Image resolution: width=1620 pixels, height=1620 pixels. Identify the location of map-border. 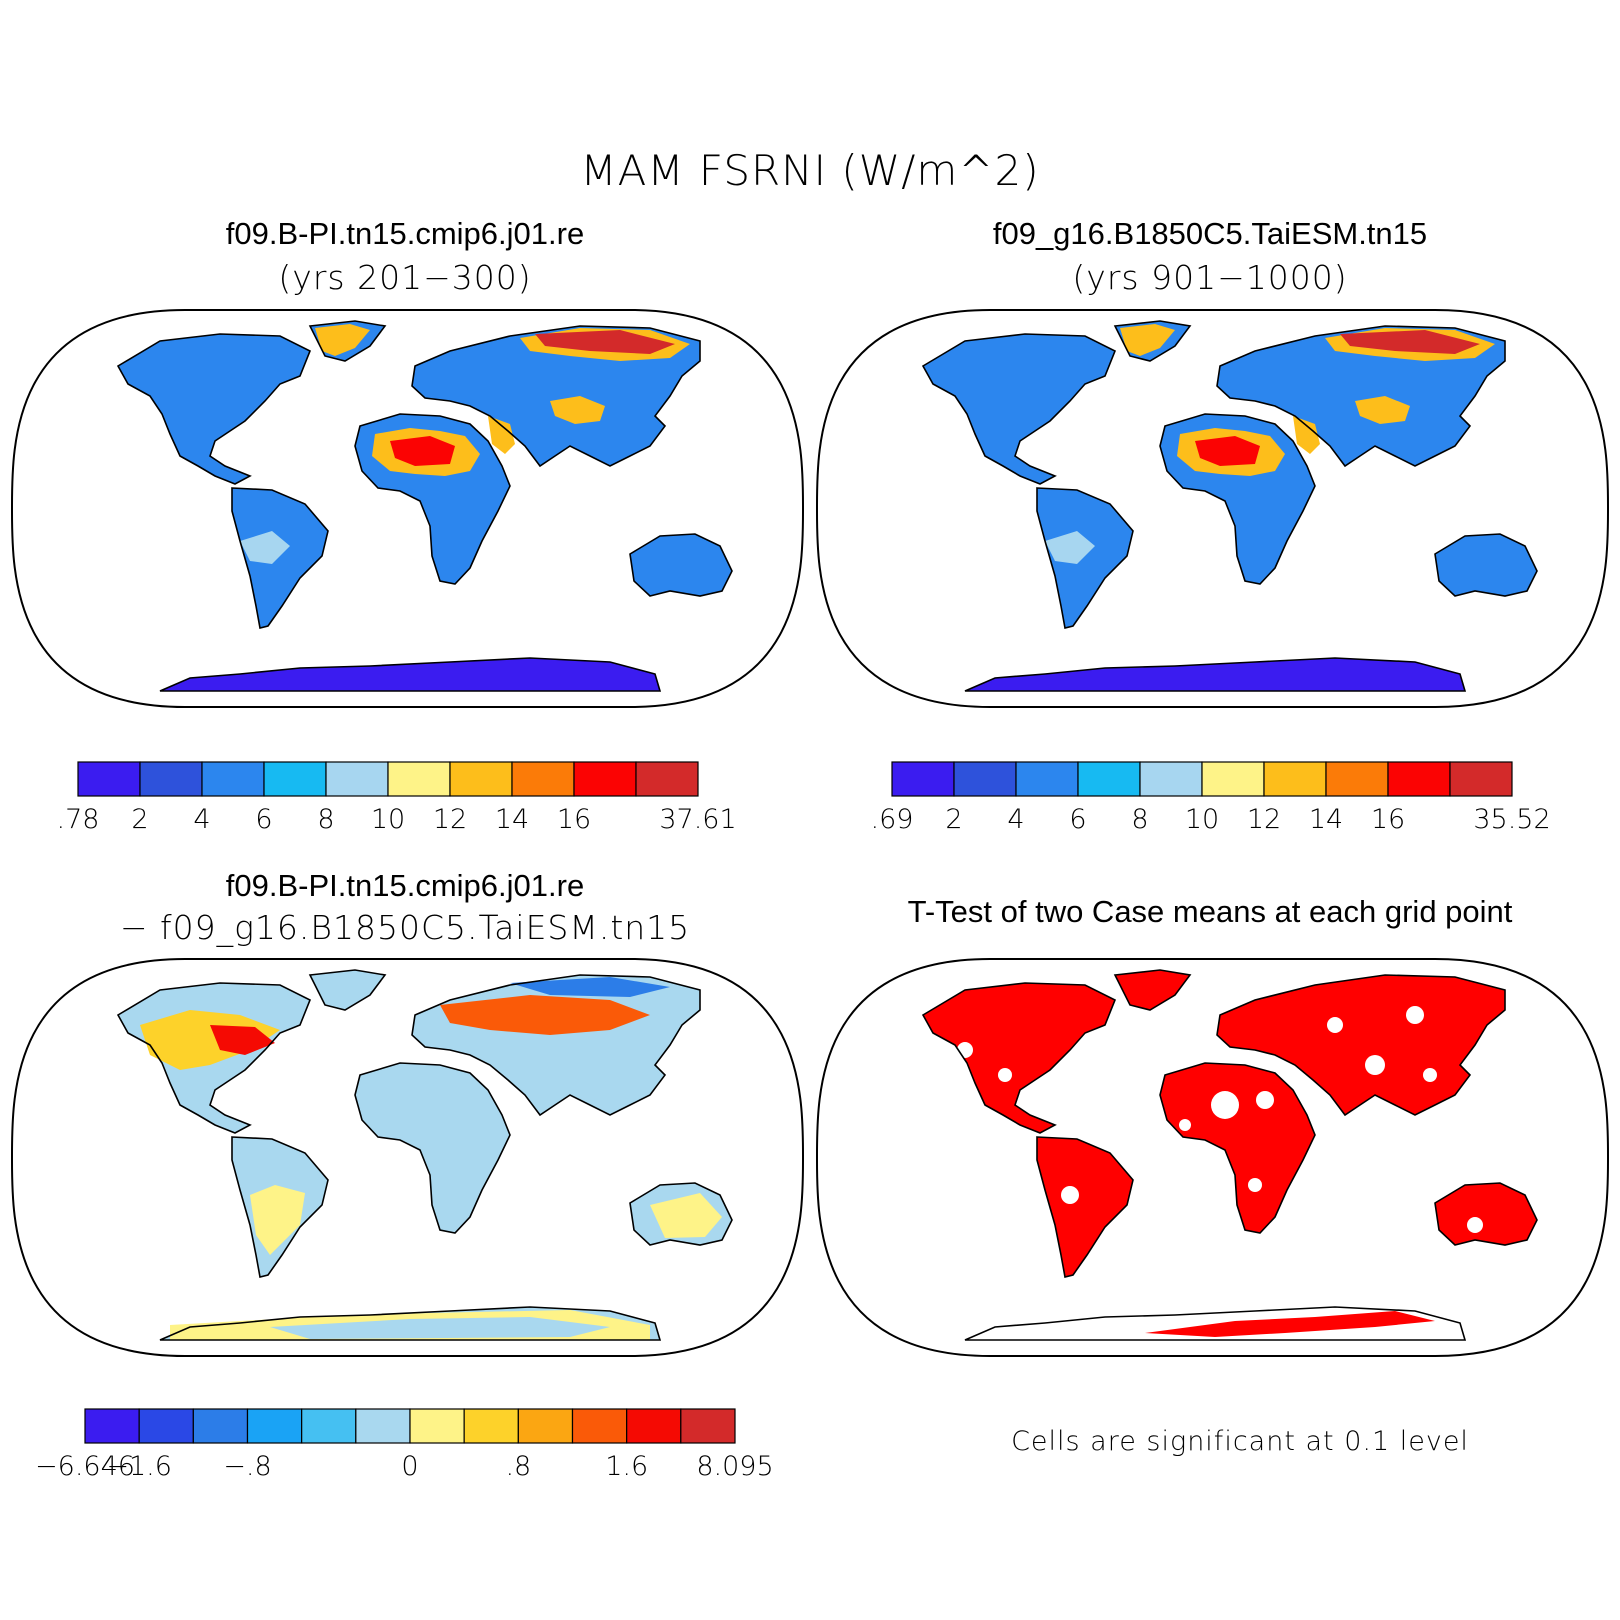
(1212, 508).